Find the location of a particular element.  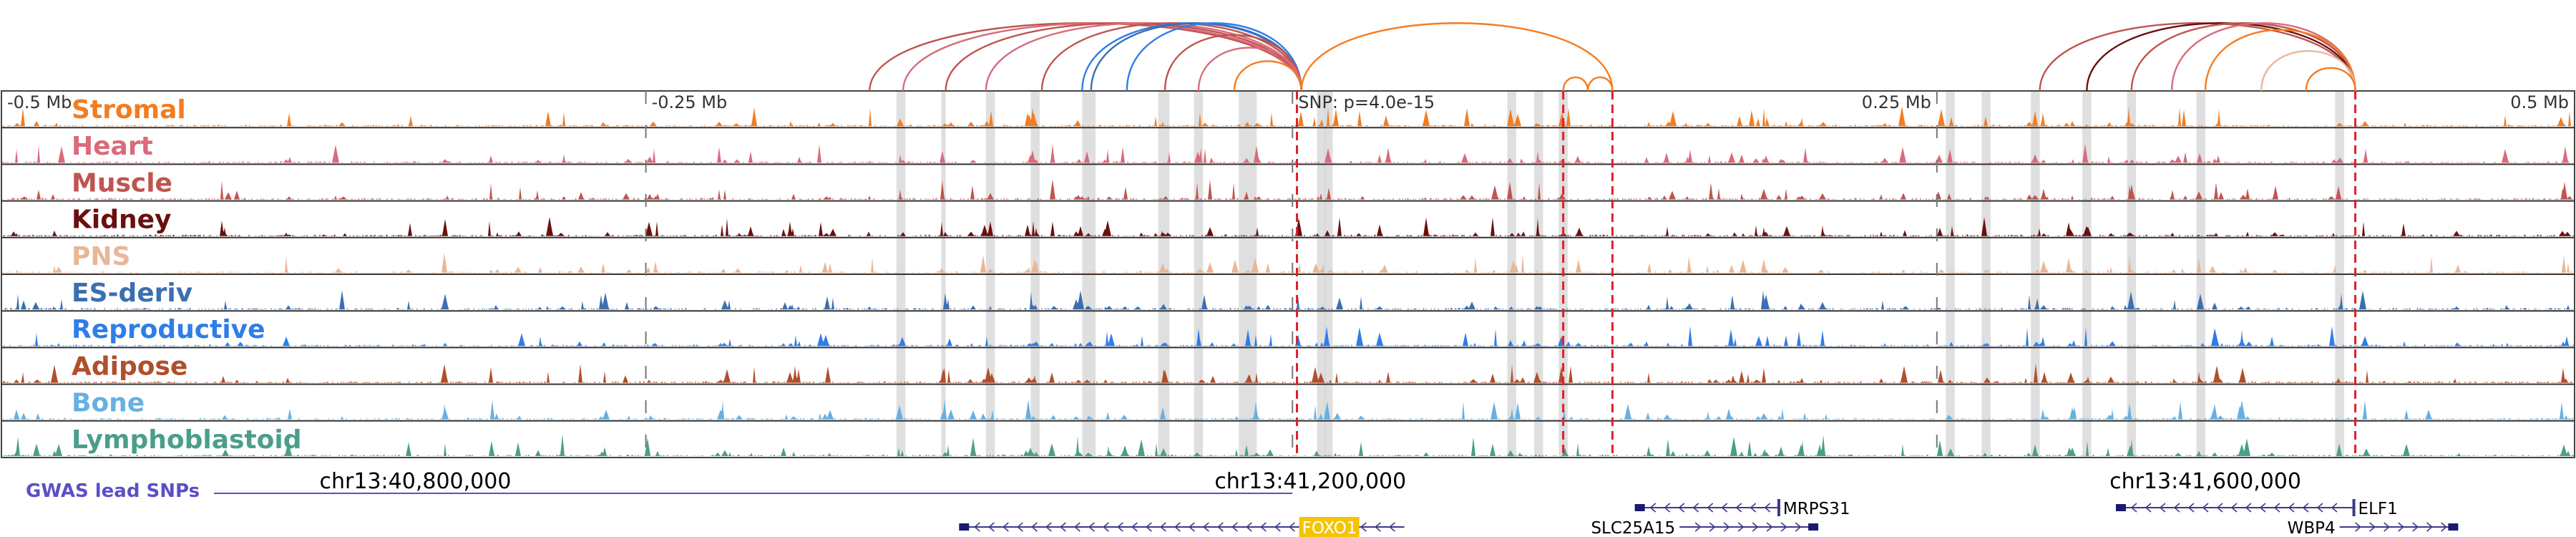

track-label-muscle: Muscle is located at coordinates (122, 183).